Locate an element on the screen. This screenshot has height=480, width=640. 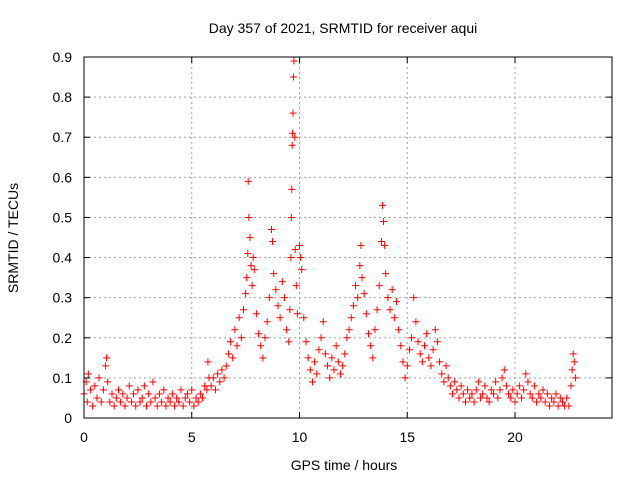
y-tick-label: 0.6 is located at coordinates (63, 177).